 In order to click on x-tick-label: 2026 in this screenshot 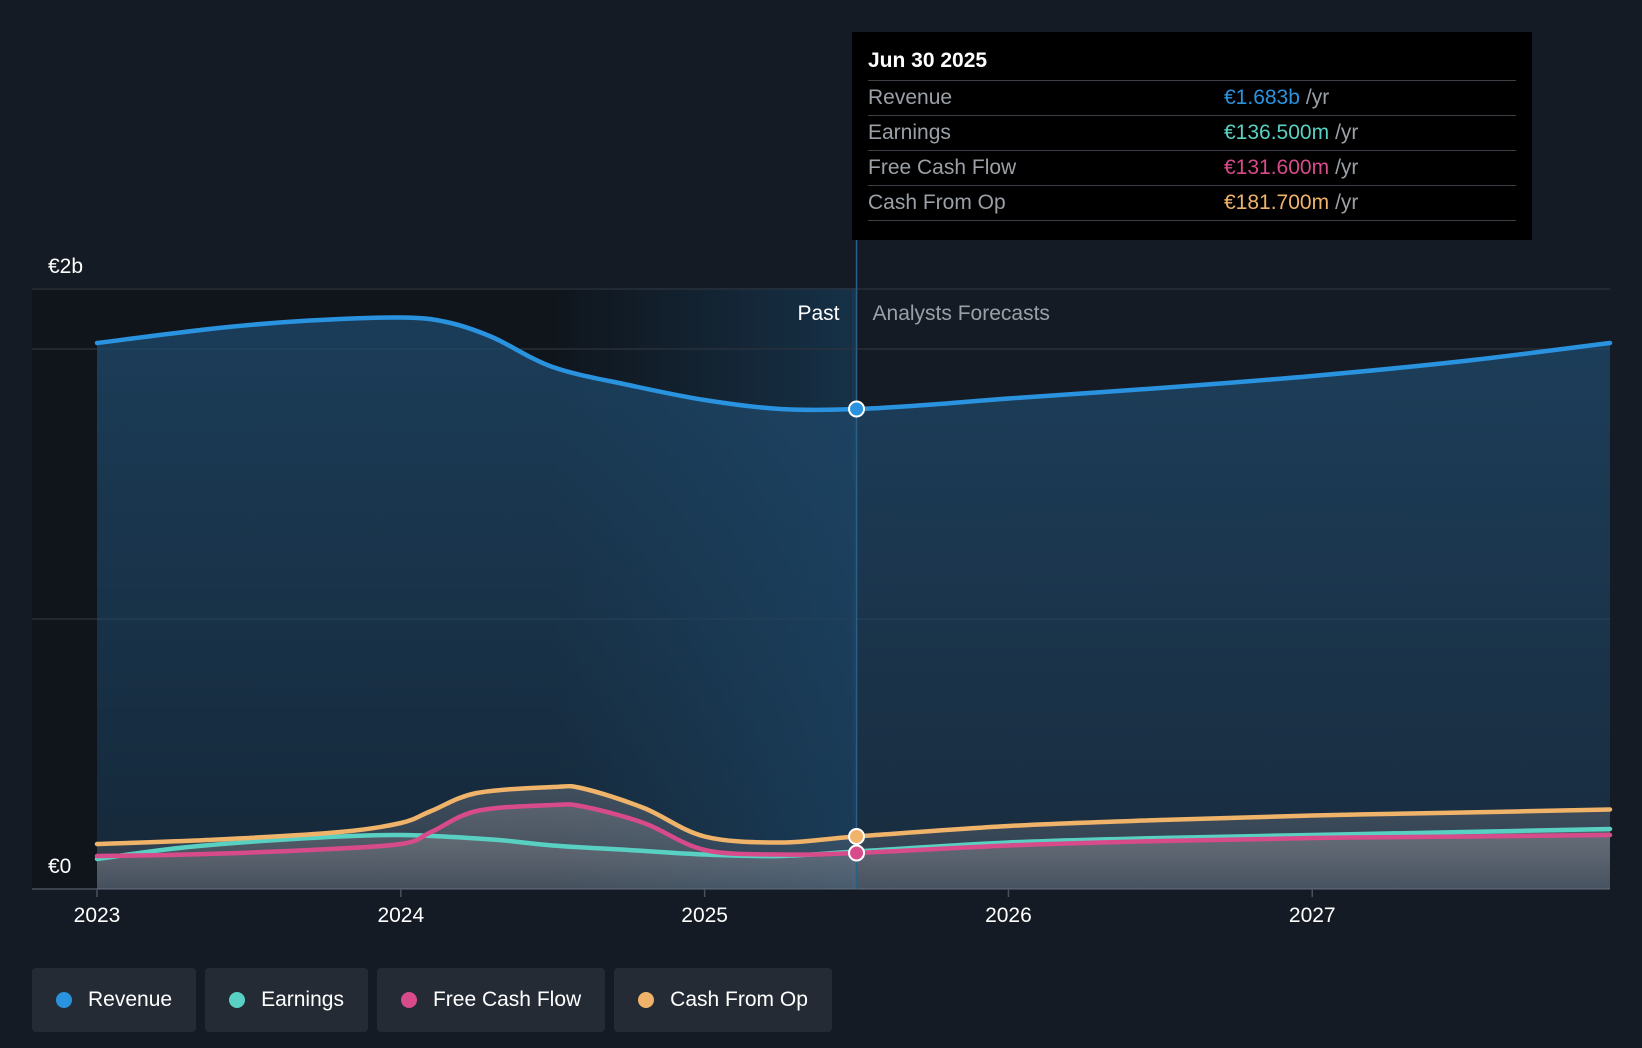, I will do `click(1008, 915)`.